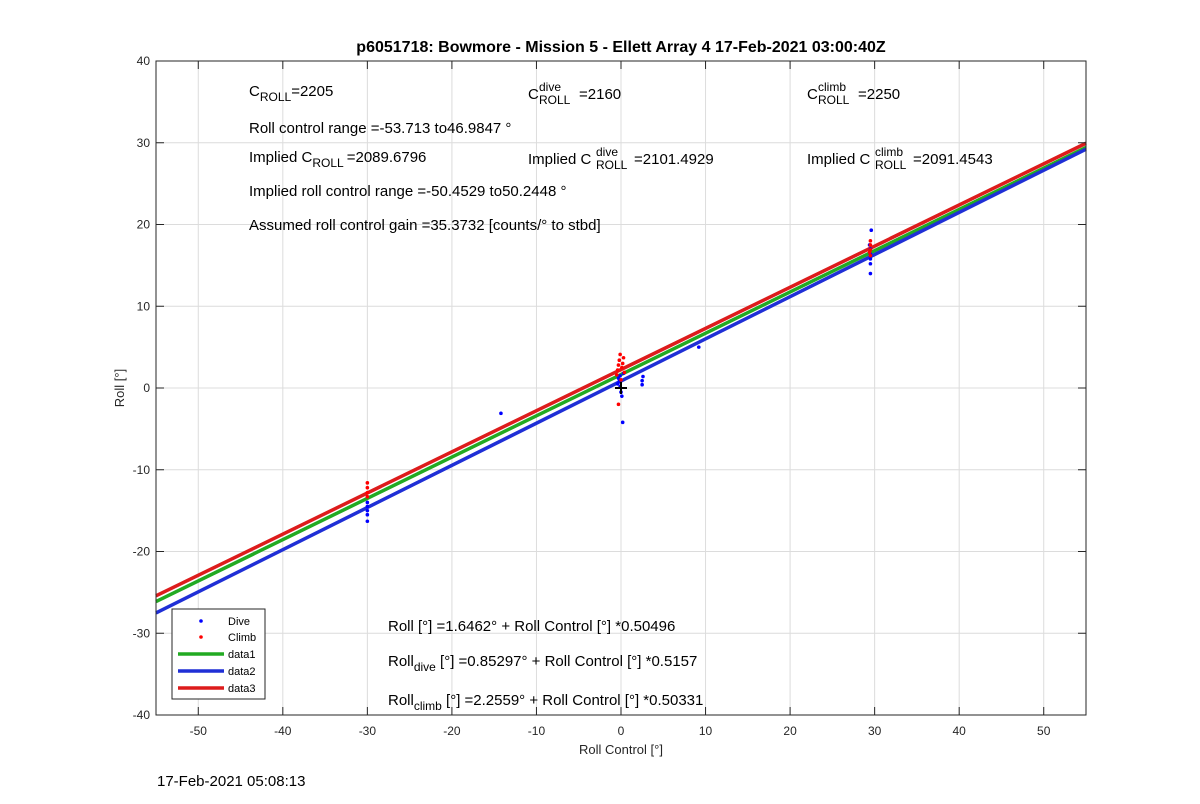 Image resolution: width=1200 pixels, height=804 pixels. I want to click on x-tick-label: -50, so click(199, 731).